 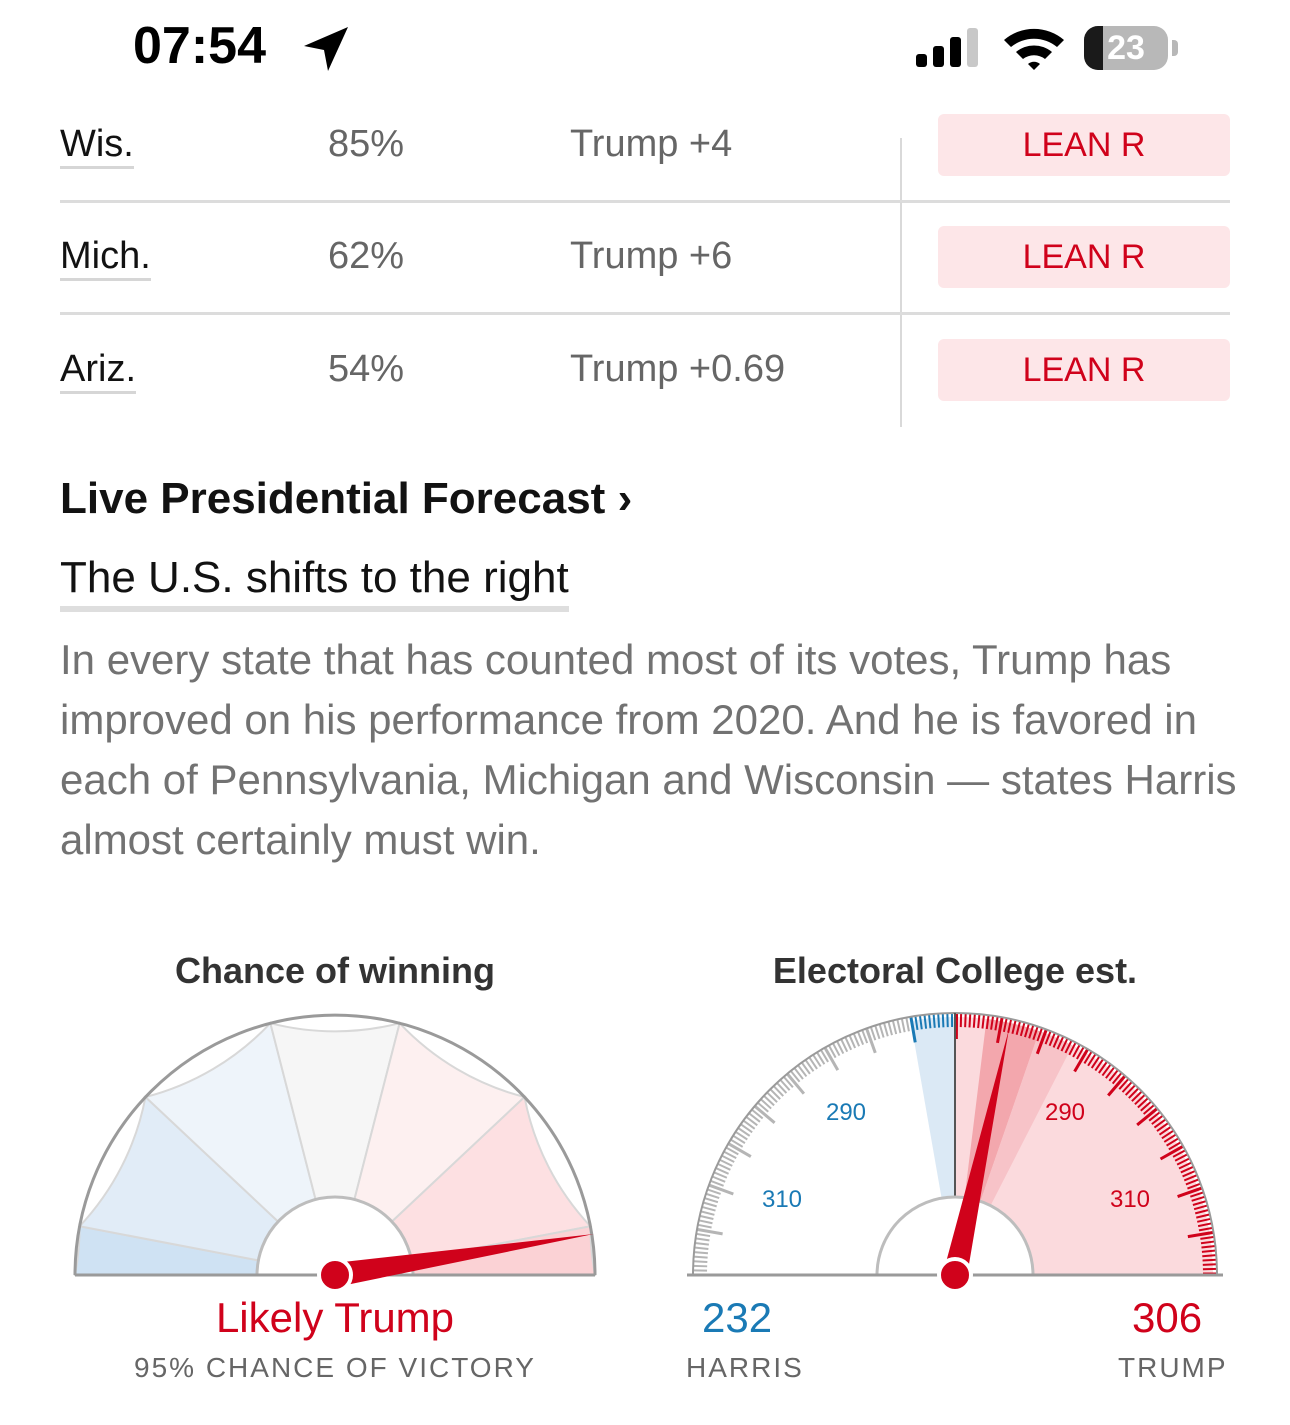 What do you see at coordinates (846, 1112) in the screenshot?
I see `harris-290-tick-label: 290` at bounding box center [846, 1112].